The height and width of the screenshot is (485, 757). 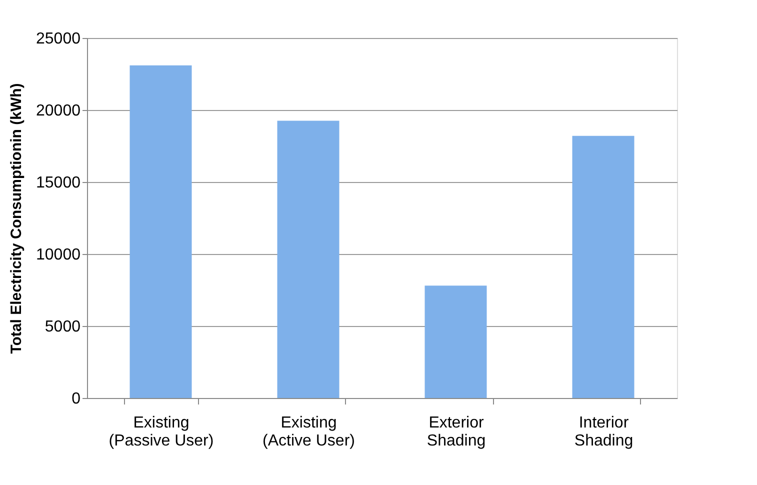 What do you see at coordinates (62, 327) in the screenshot?
I see `y-tick-label: 5000` at bounding box center [62, 327].